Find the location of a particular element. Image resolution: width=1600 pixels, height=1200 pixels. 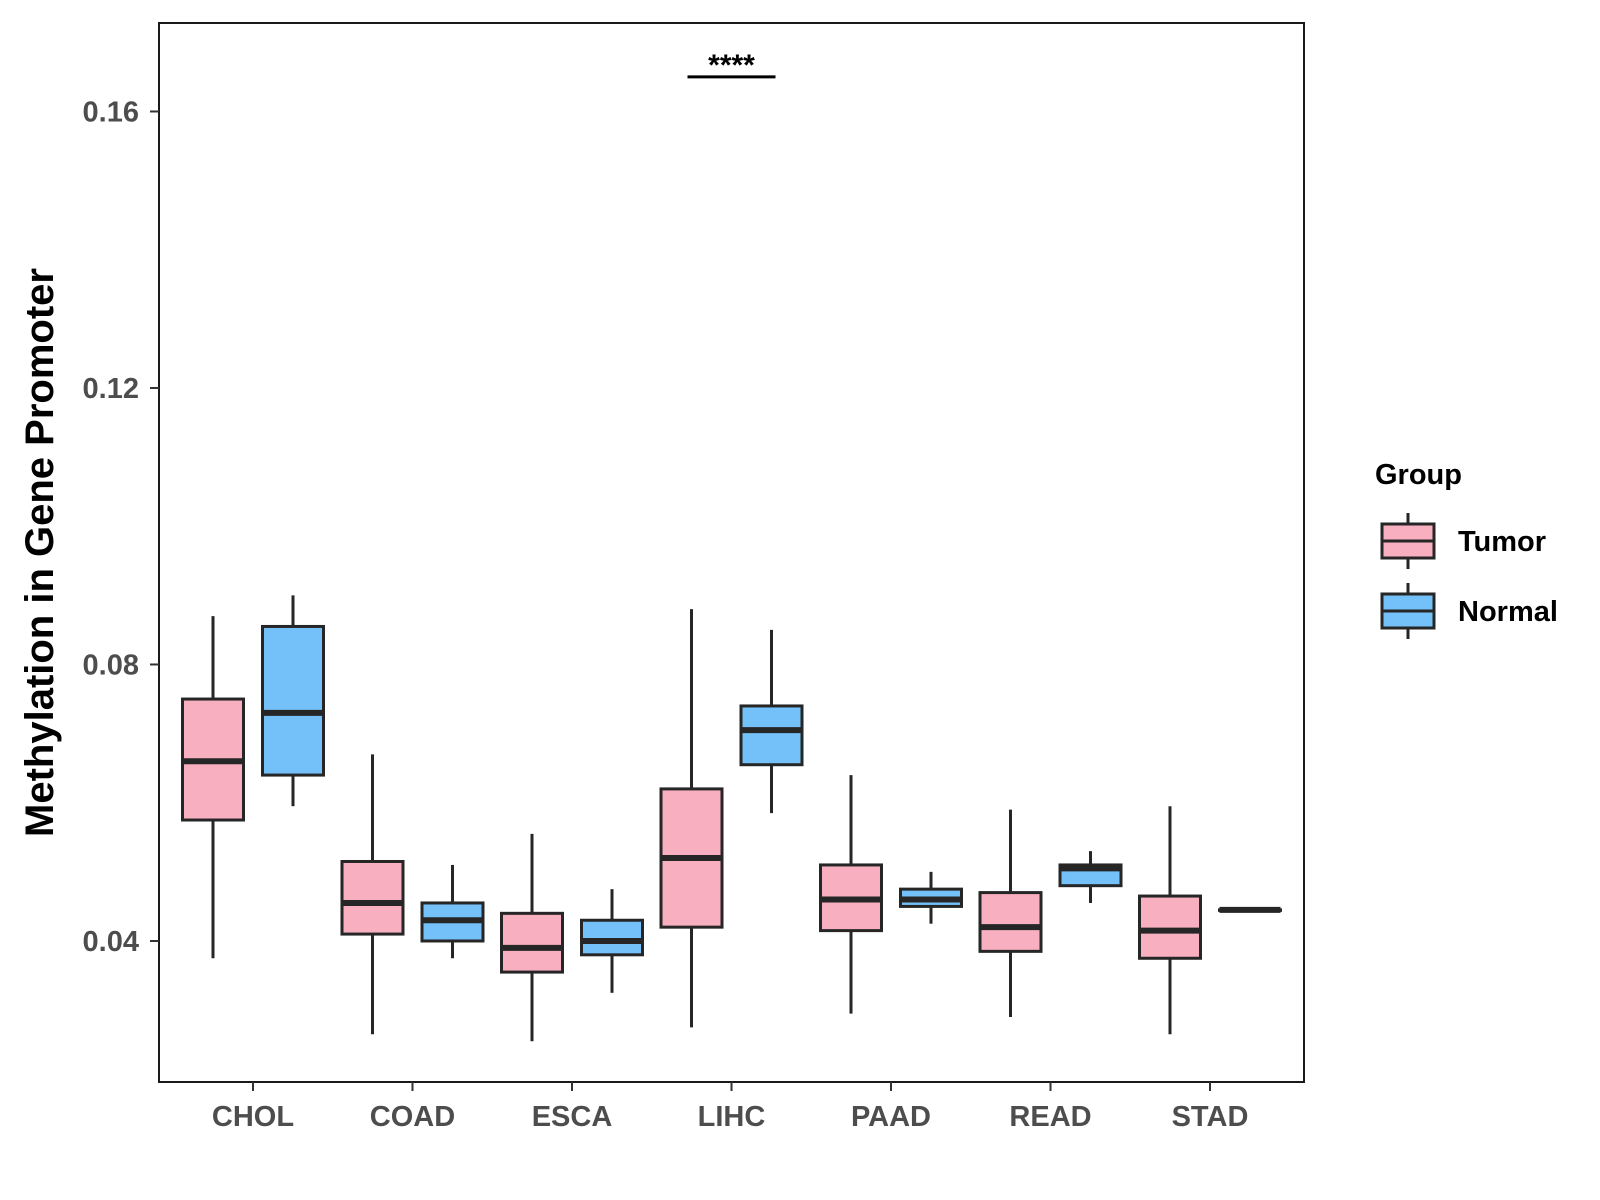

box-normal-stad is located at coordinates (1250, 909).